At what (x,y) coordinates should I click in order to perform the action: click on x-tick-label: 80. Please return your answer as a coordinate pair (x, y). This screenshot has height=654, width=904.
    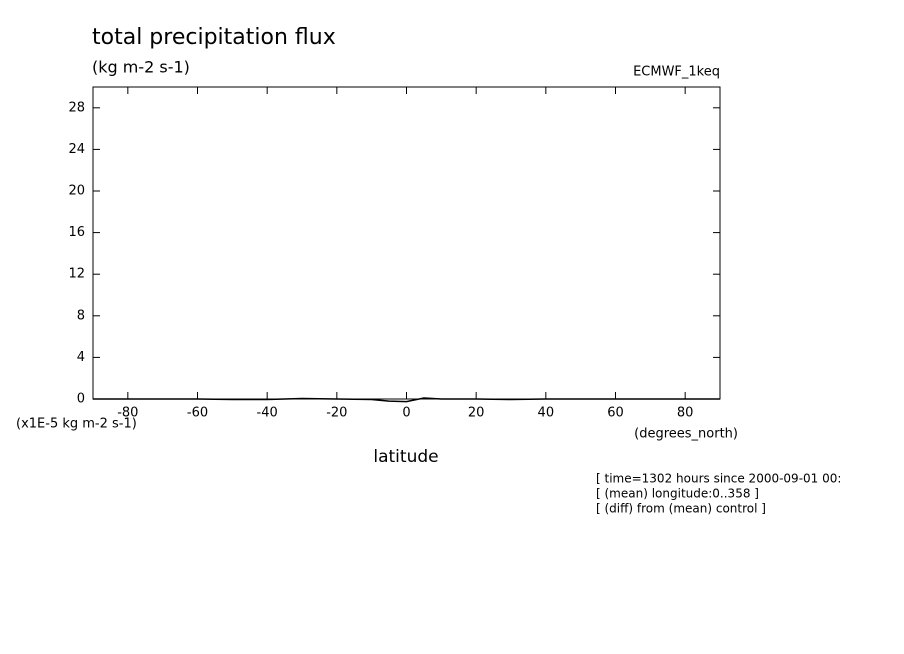
    Looking at the image, I should click on (685, 413).